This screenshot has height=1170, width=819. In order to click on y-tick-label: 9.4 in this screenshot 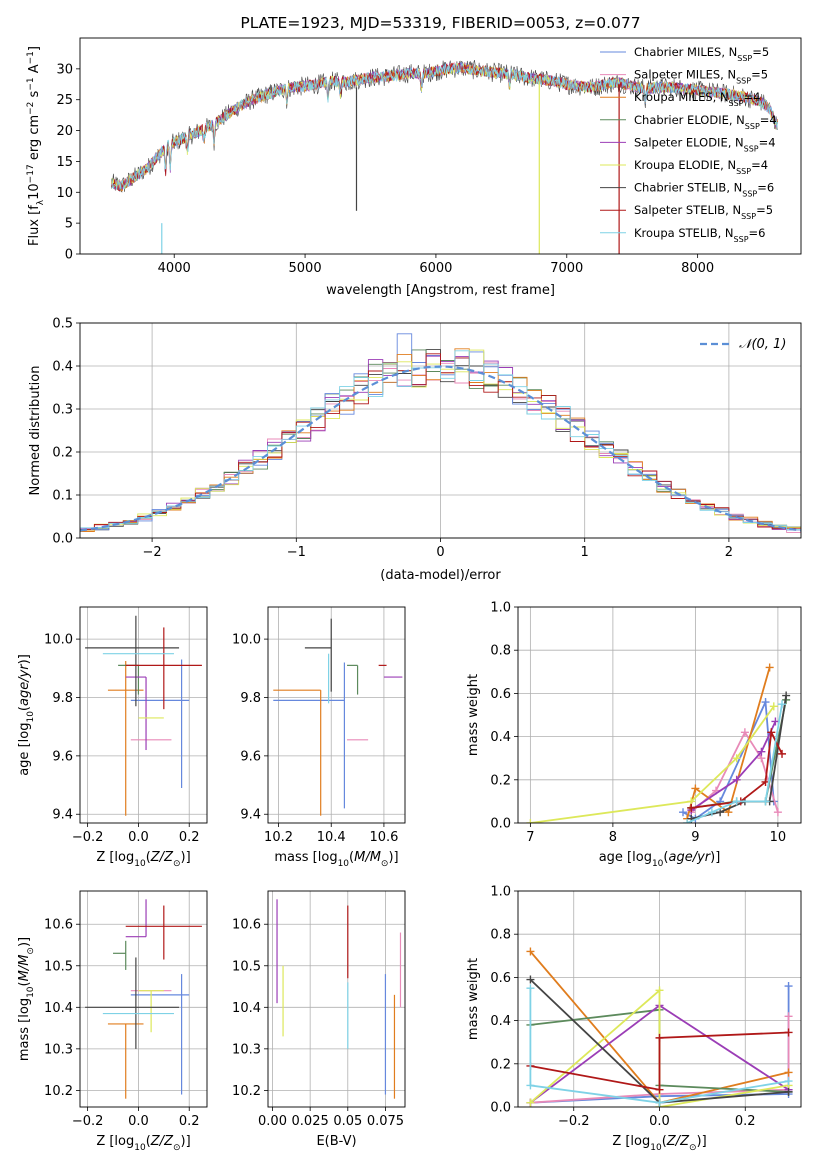, I will do `click(62, 815)`.